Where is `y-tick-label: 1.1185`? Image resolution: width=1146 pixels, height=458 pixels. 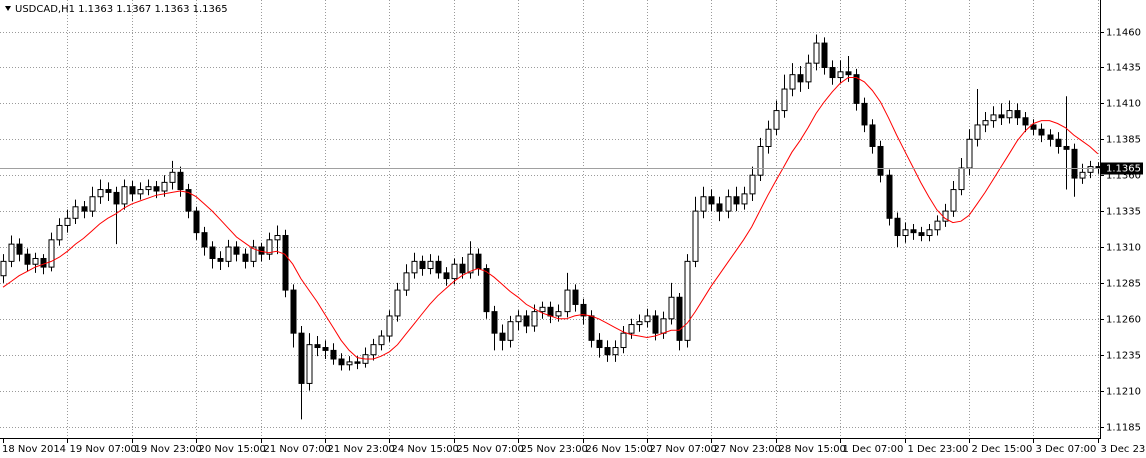
y-tick-label: 1.1185 is located at coordinates (1123, 428).